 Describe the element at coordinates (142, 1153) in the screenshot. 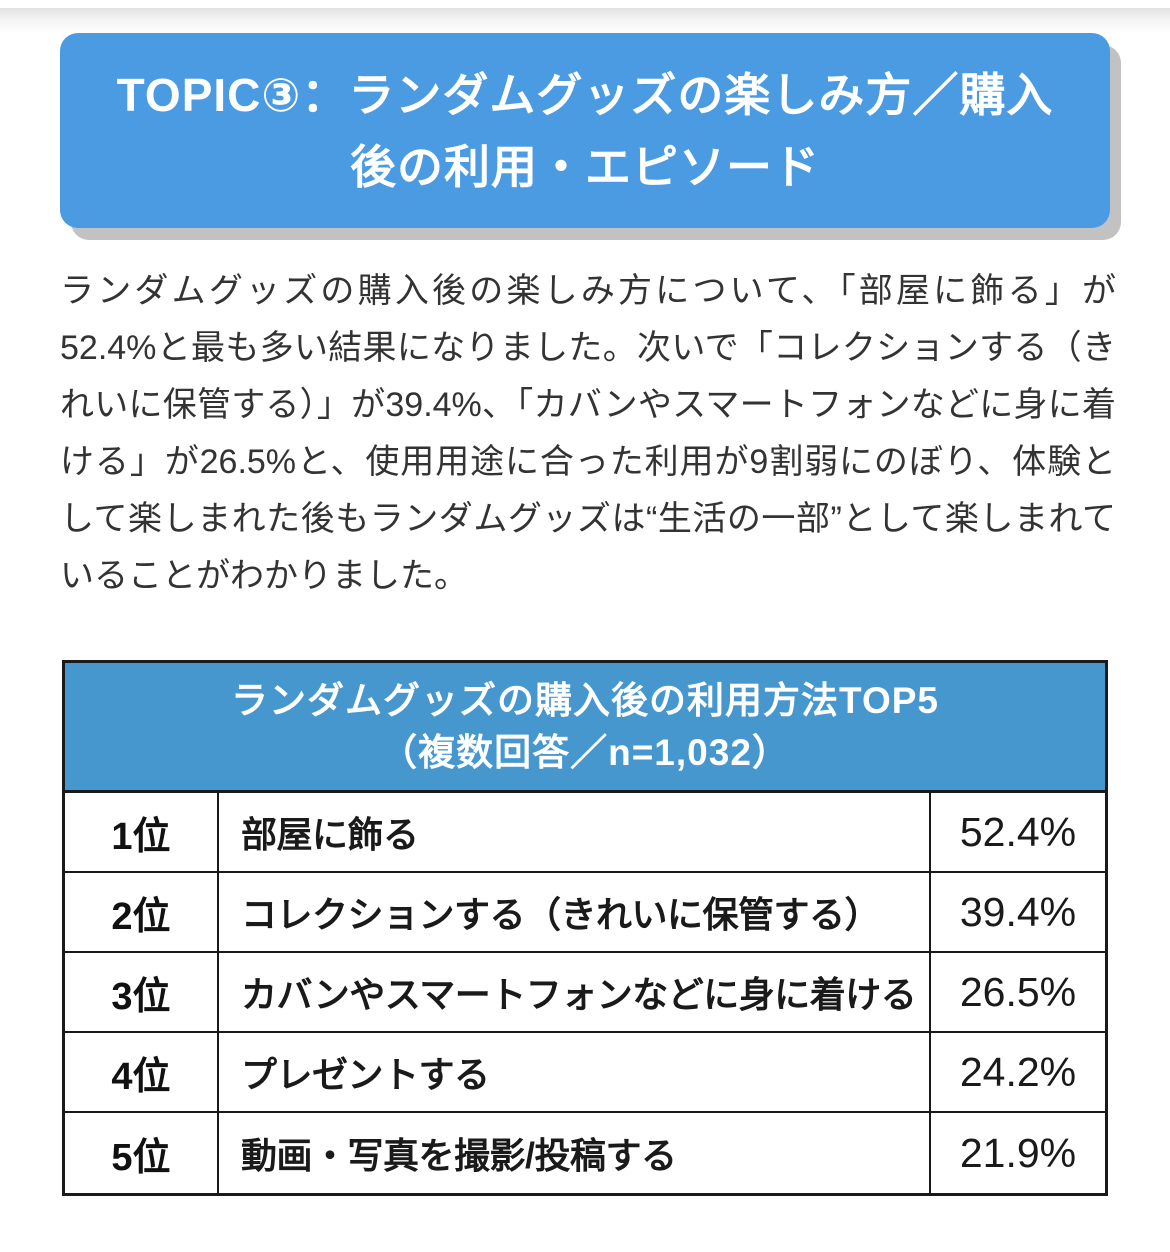

I see `rank-cell: 5位` at that location.